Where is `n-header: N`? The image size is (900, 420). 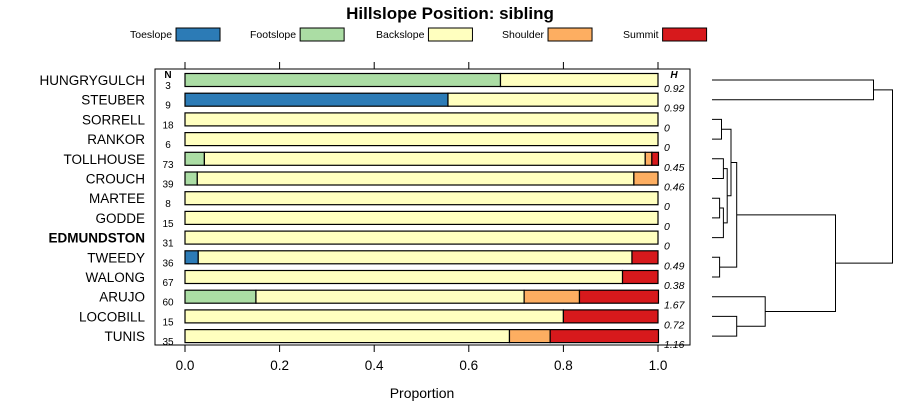
n-header: N is located at coordinates (167, 75).